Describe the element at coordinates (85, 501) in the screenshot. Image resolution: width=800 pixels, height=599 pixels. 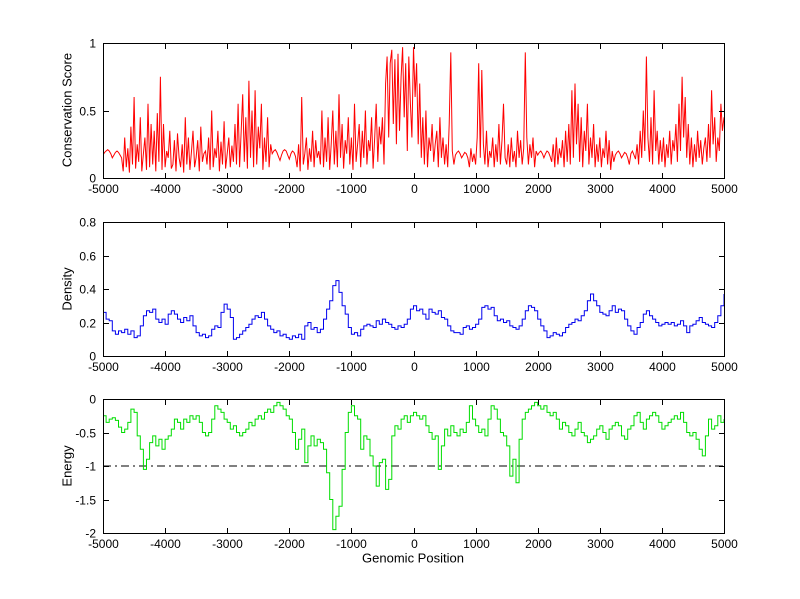
I see `svg-text: -1.5` at that location.